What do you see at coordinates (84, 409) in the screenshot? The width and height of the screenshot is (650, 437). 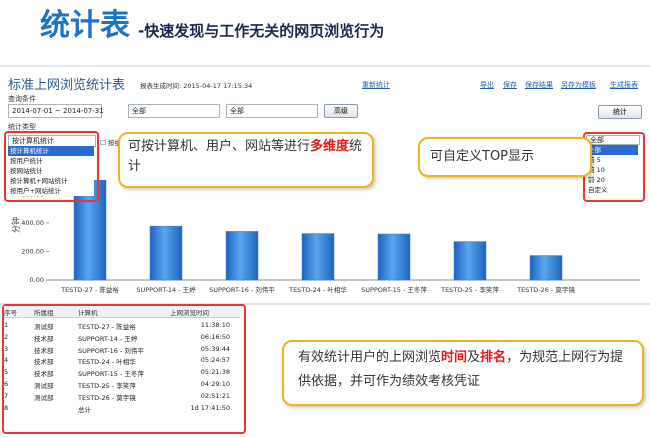 I see `table-cell: 总计` at bounding box center [84, 409].